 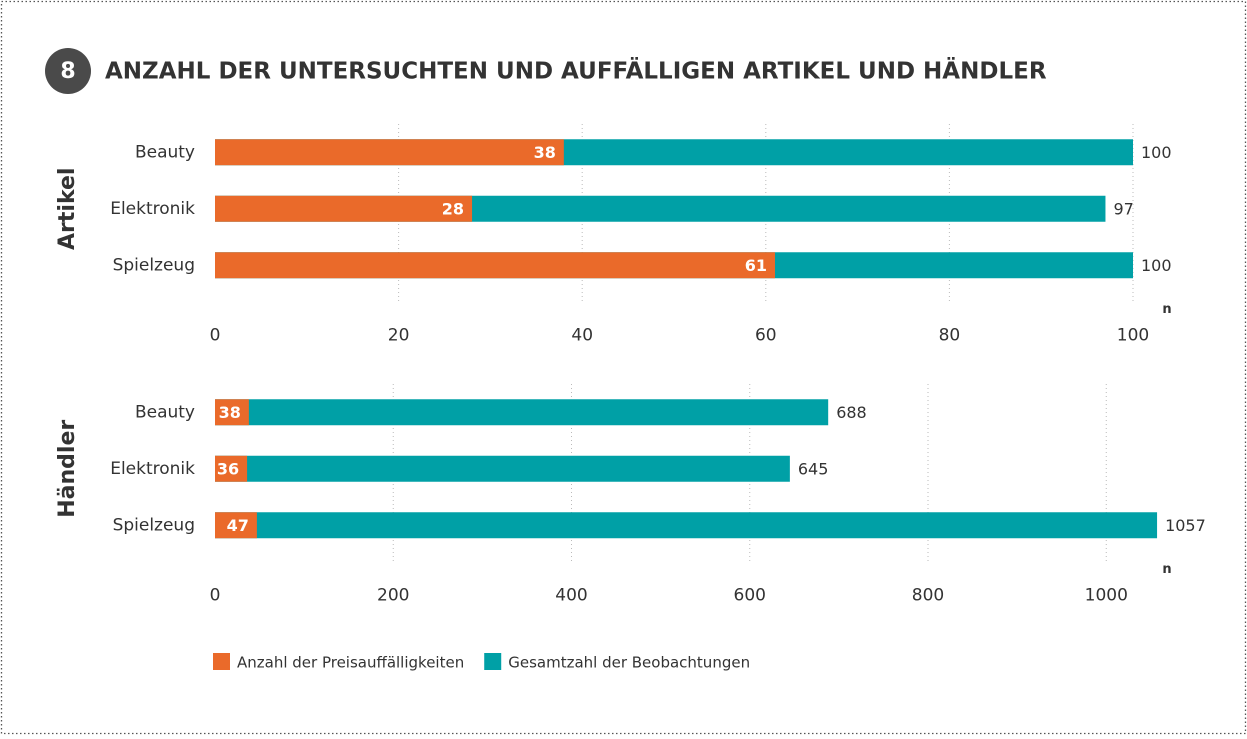 What do you see at coordinates (750, 596) in the screenshot?
I see `x-tick-label: 600` at bounding box center [750, 596].